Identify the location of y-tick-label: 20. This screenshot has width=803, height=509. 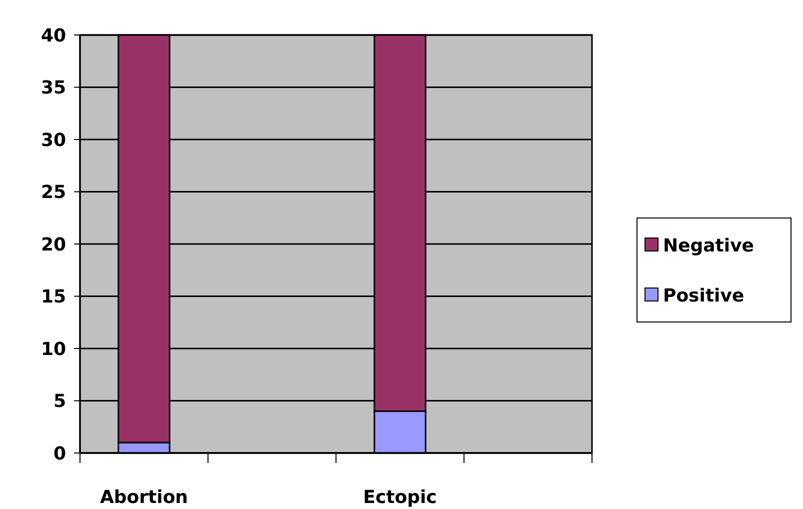
(53, 245).